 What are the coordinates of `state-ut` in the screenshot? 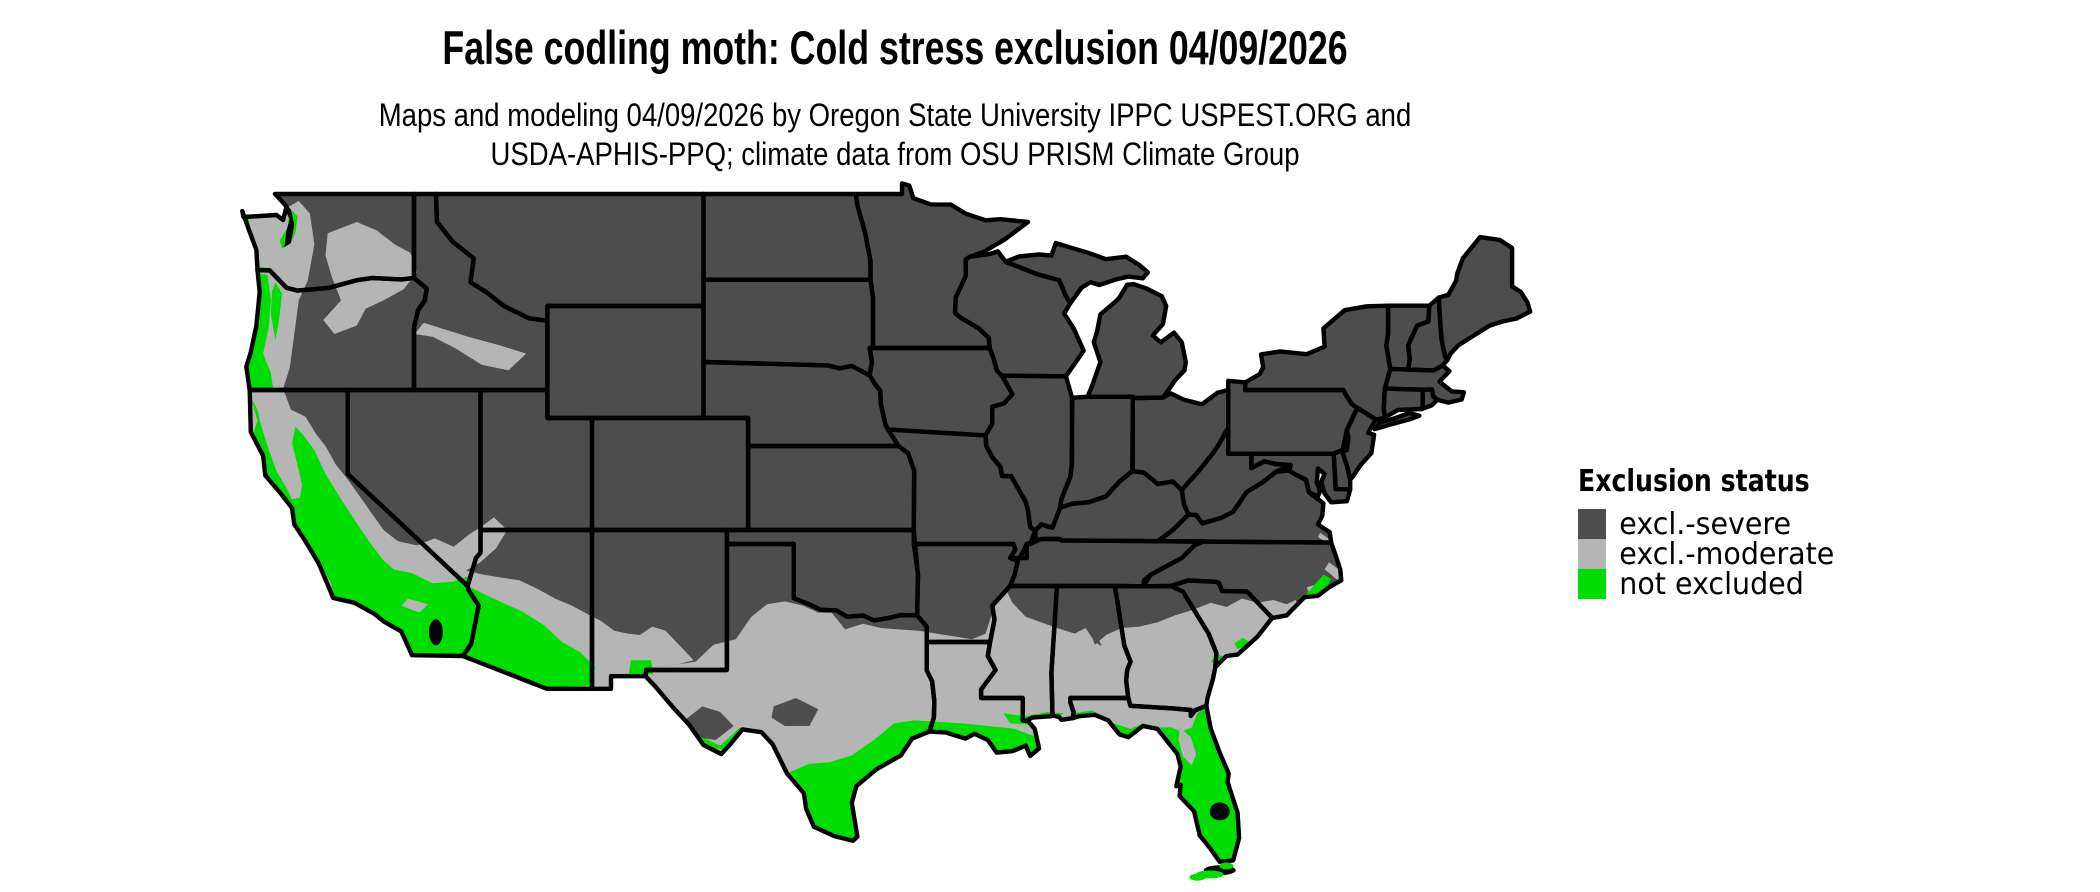 It's located at (536, 460).